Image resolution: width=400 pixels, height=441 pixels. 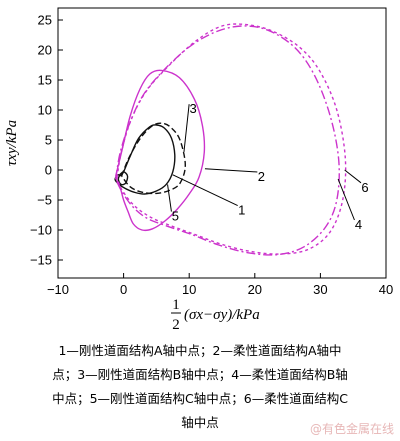 What do you see at coordinates (255, 289) in the screenshot?
I see `x-tick-label: 20` at bounding box center [255, 289].